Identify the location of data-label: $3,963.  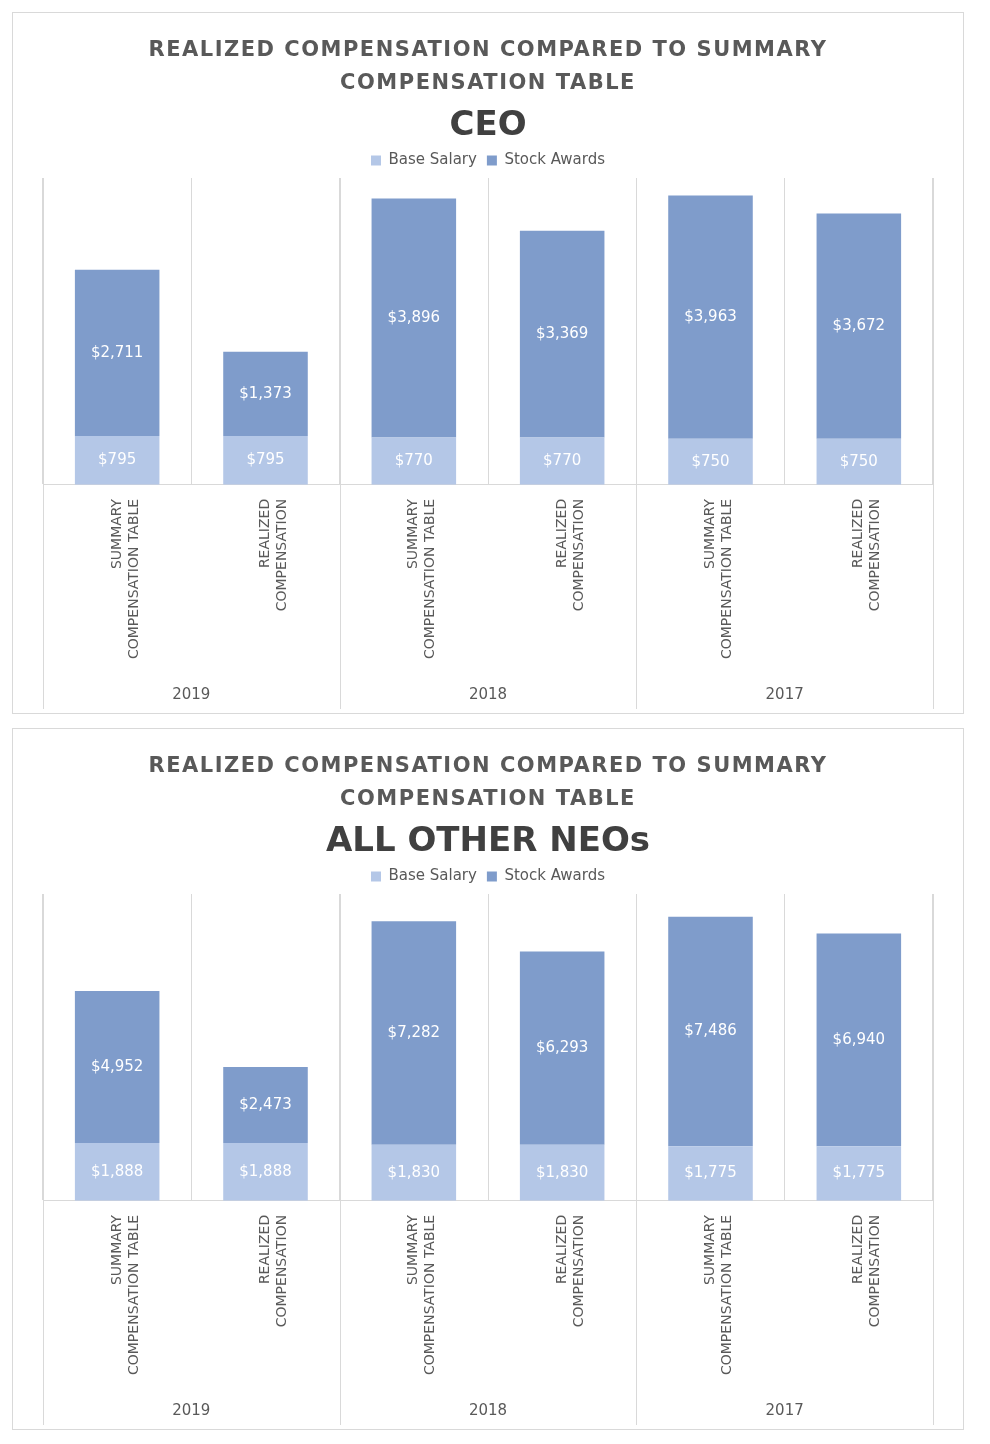
(710, 316).